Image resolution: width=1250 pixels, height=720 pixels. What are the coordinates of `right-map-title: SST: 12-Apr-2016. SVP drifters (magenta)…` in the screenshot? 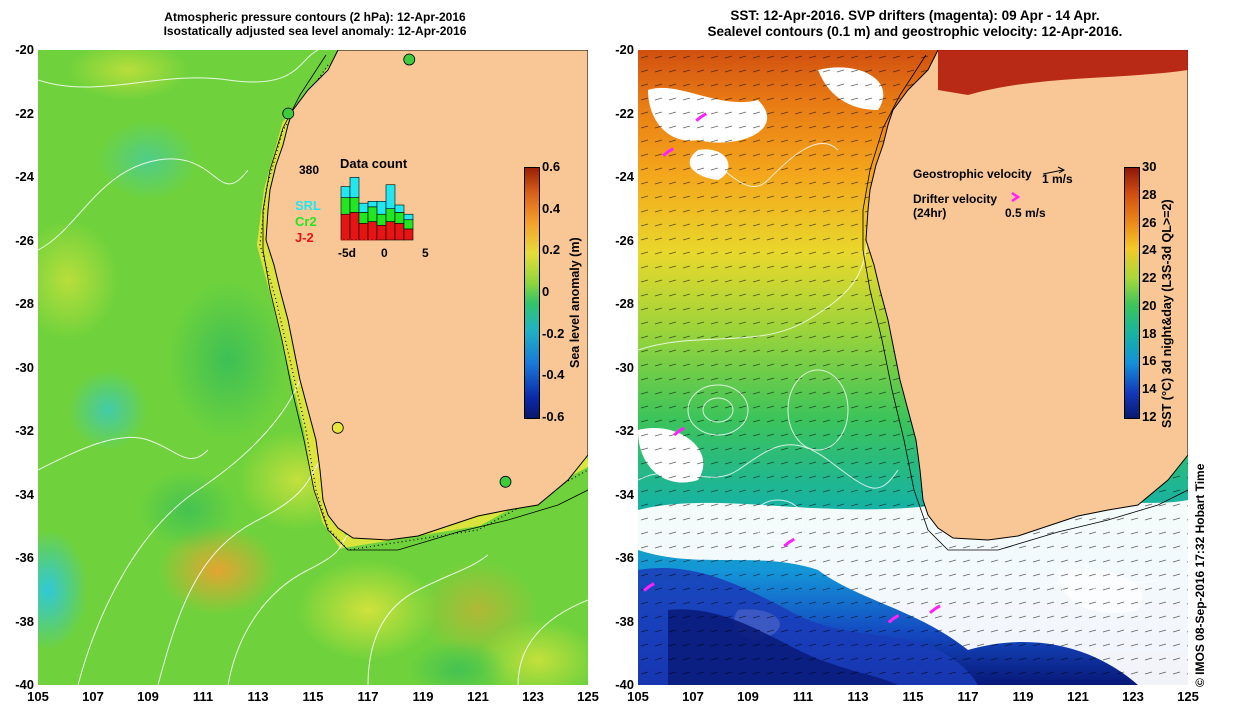 It's located at (915, 24).